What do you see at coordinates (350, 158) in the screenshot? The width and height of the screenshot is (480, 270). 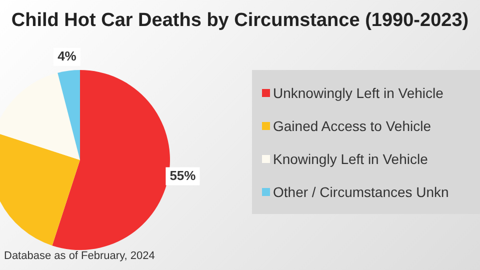 I see `legend-label: Knowingly Left in Vehicle` at bounding box center [350, 158].